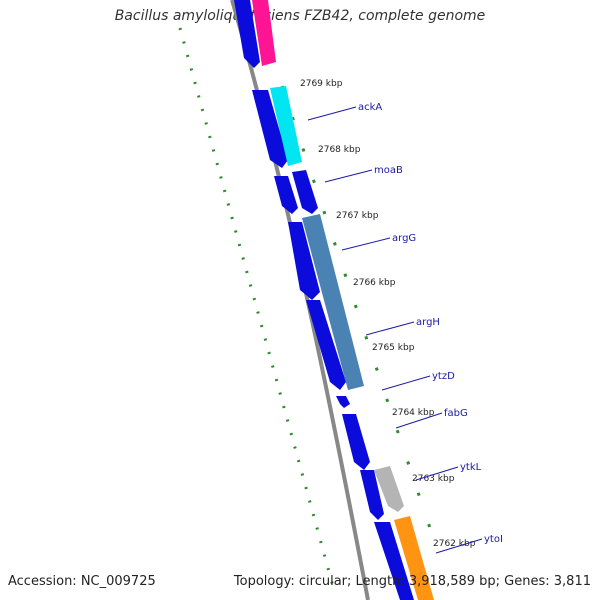 Image resolution: width=600 pixels, height=600 pixels. Describe the element at coordinates (339, 150) in the screenshot. I see `ruler-label: 2768 kbp` at that location.